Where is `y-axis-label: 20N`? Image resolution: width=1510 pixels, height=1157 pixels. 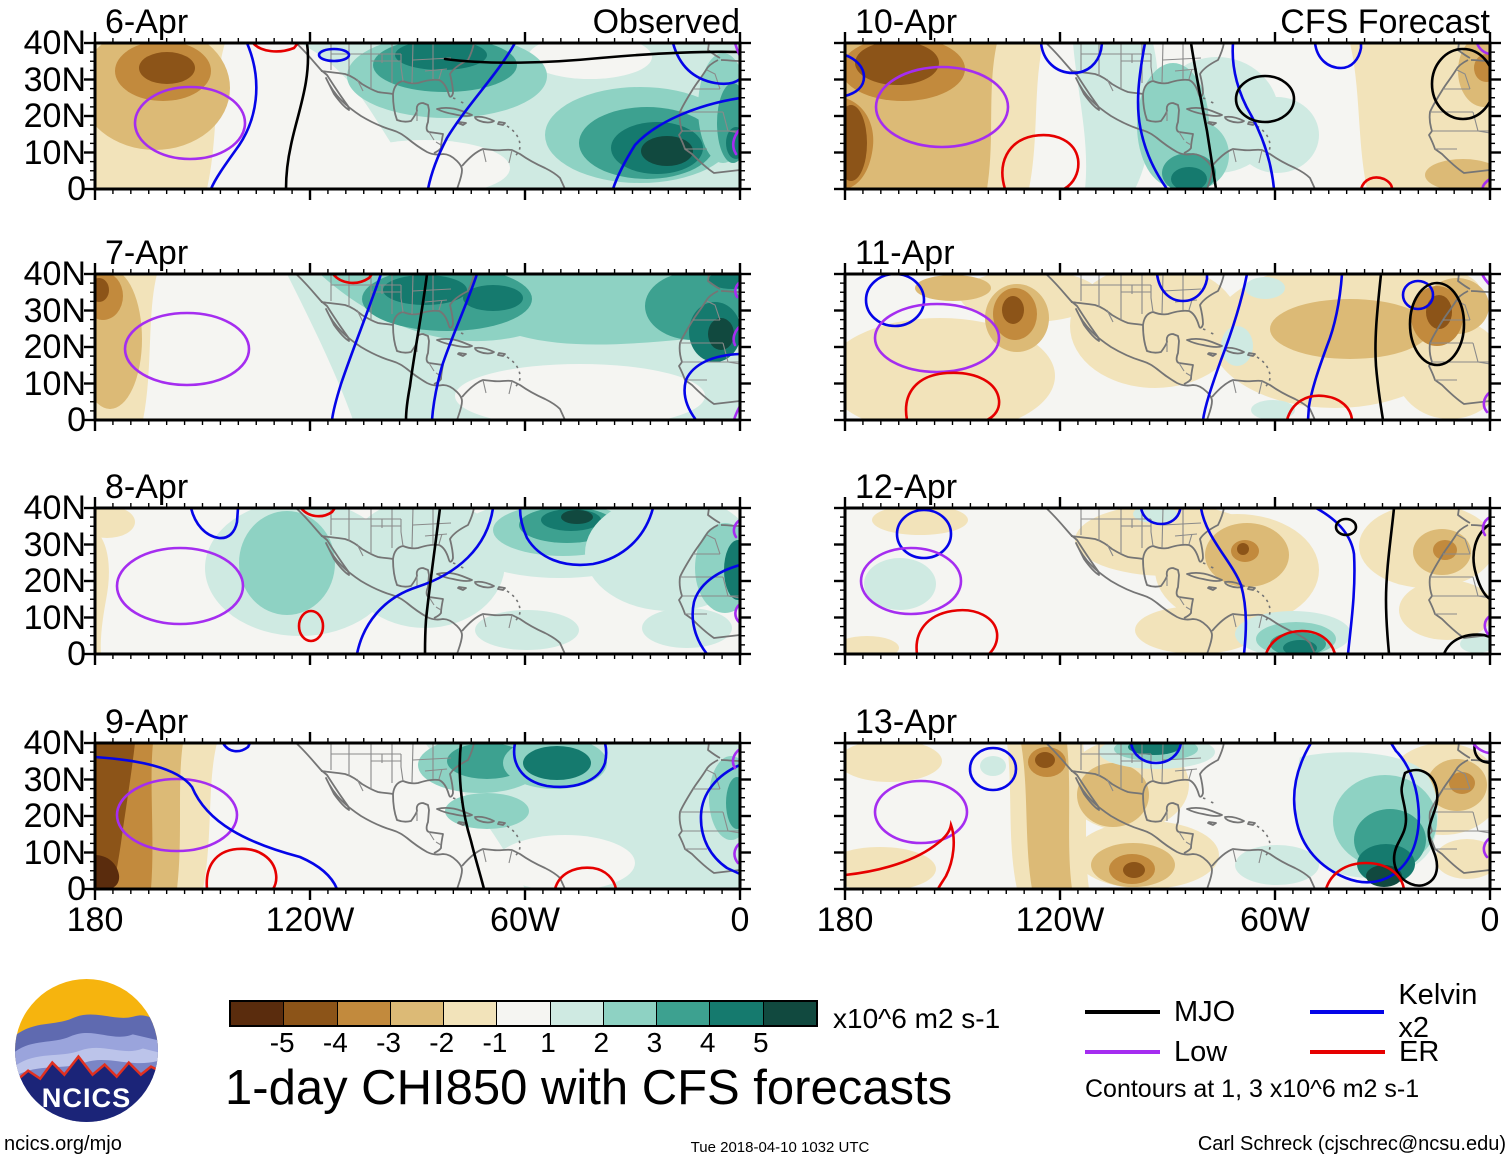 y-axis-label: 20N is located at coordinates (54, 347).